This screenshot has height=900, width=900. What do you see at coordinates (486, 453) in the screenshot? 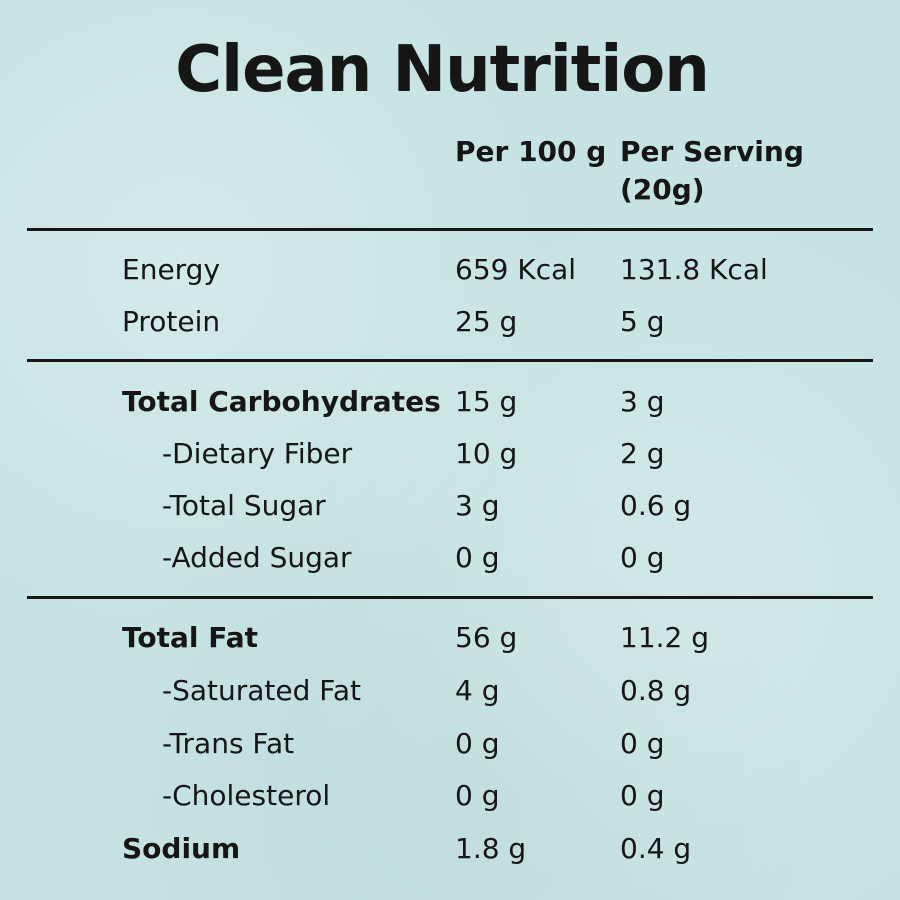
I see `per-100g-value: 10 g` at bounding box center [486, 453].